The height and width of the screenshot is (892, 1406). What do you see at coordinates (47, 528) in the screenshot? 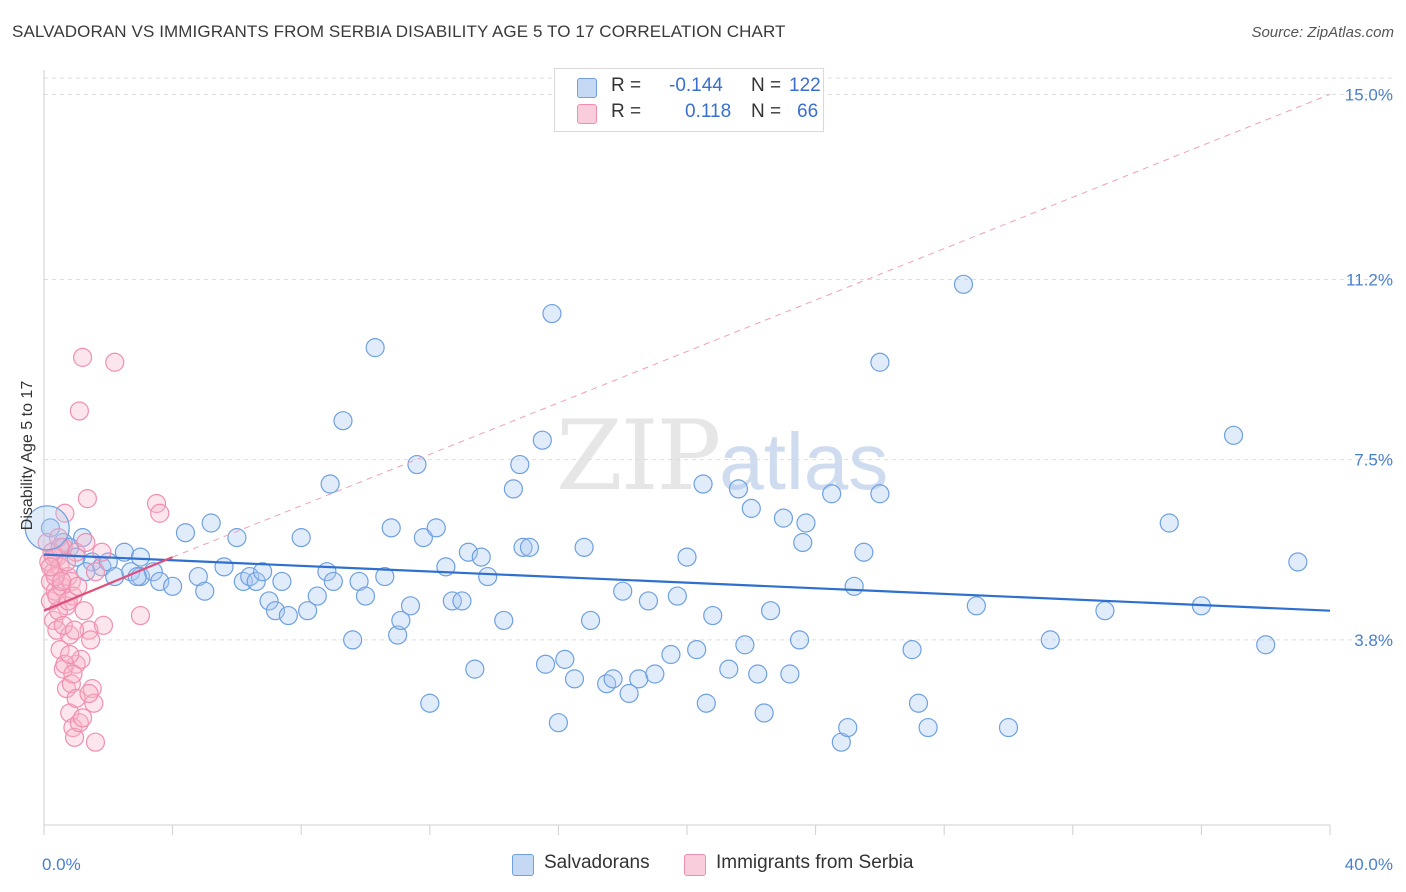
I see `point-salvadorans-cluster` at bounding box center [47, 528].